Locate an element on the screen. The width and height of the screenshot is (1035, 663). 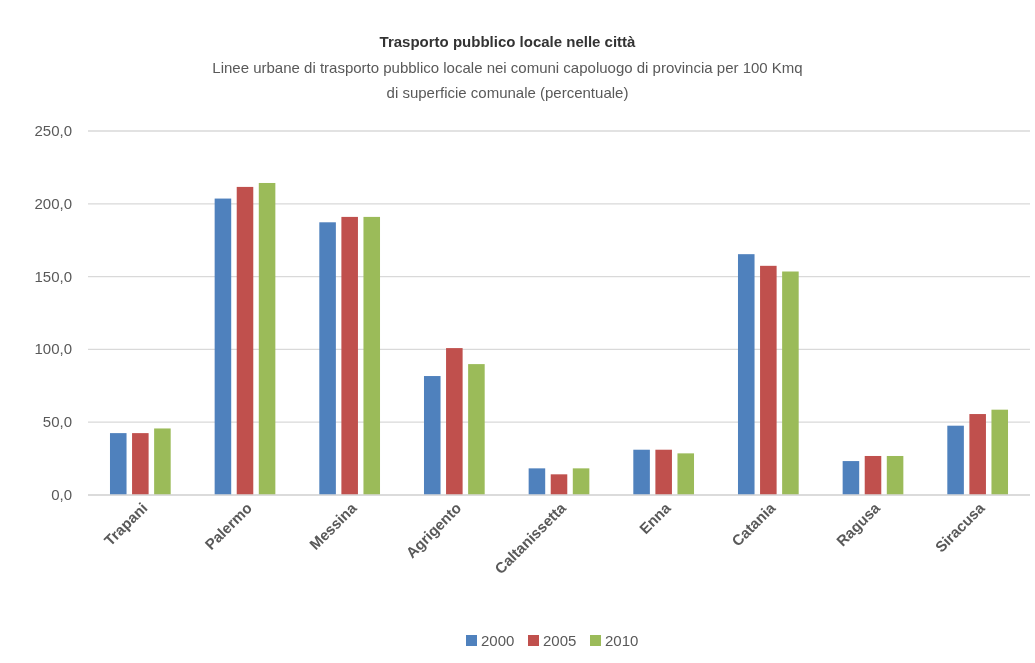
y-tick-label: 150,0 is located at coordinates (53, 276).